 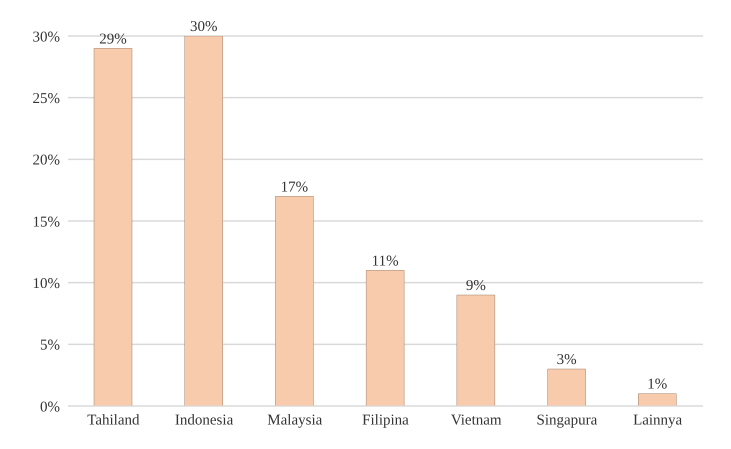 I want to click on data-label: 17%, so click(x=294, y=187).